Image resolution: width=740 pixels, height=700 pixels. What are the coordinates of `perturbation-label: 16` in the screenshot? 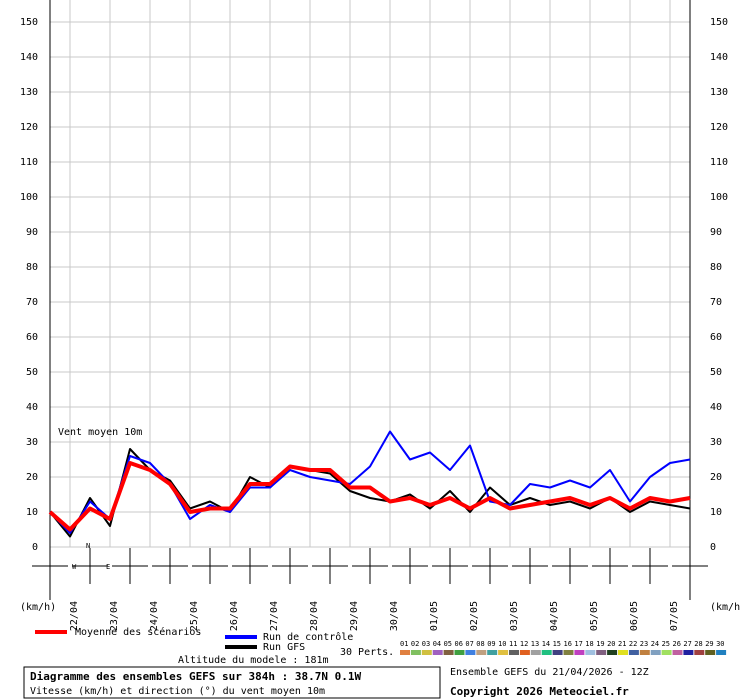 It's located at (568, 644).